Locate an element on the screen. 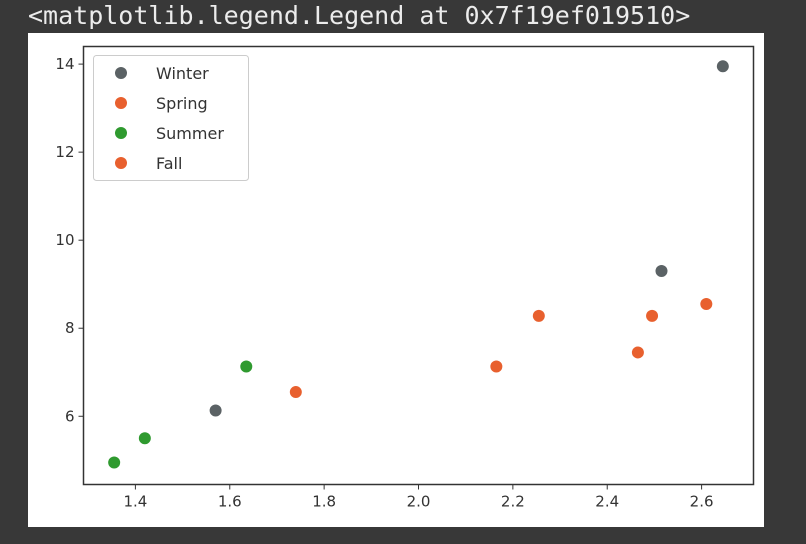 This screenshot has height=544, width=806. legend-marker-spring is located at coordinates (121, 103).